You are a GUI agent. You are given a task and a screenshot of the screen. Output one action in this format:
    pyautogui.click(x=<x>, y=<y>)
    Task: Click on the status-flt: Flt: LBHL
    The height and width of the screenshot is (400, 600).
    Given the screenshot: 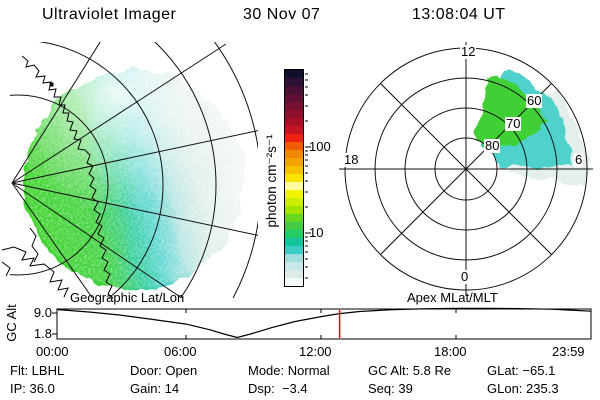 What is the action you would take?
    pyautogui.click(x=37, y=370)
    